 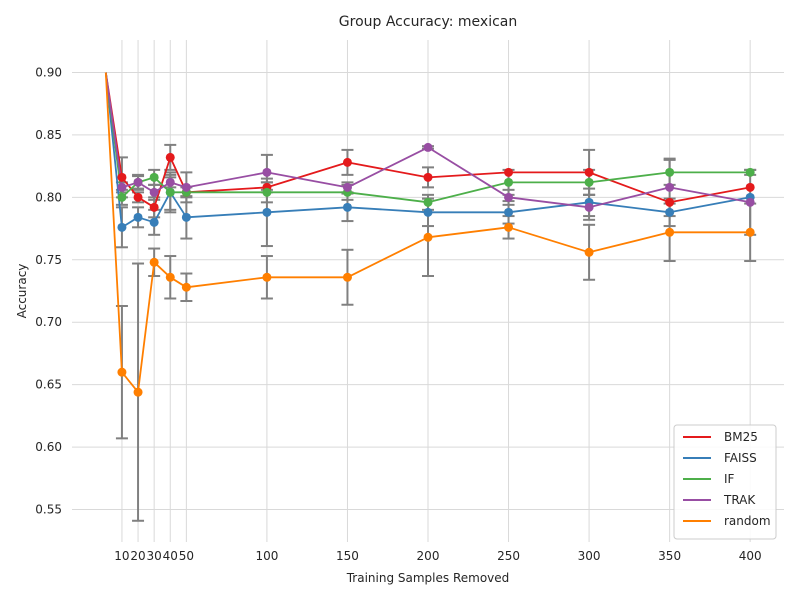 What do you see at coordinates (266, 556) in the screenshot?
I see `x-tick-label: 100` at bounding box center [266, 556].